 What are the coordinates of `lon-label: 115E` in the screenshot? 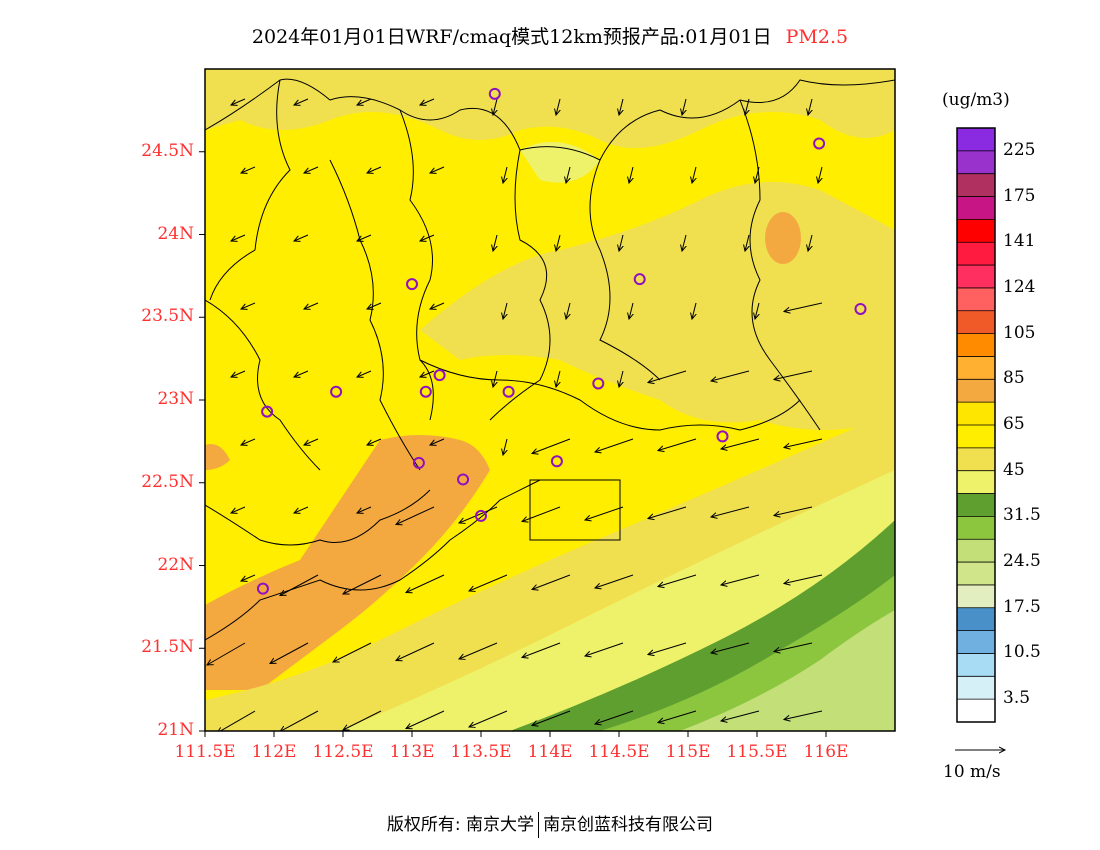 It's located at (688, 752).